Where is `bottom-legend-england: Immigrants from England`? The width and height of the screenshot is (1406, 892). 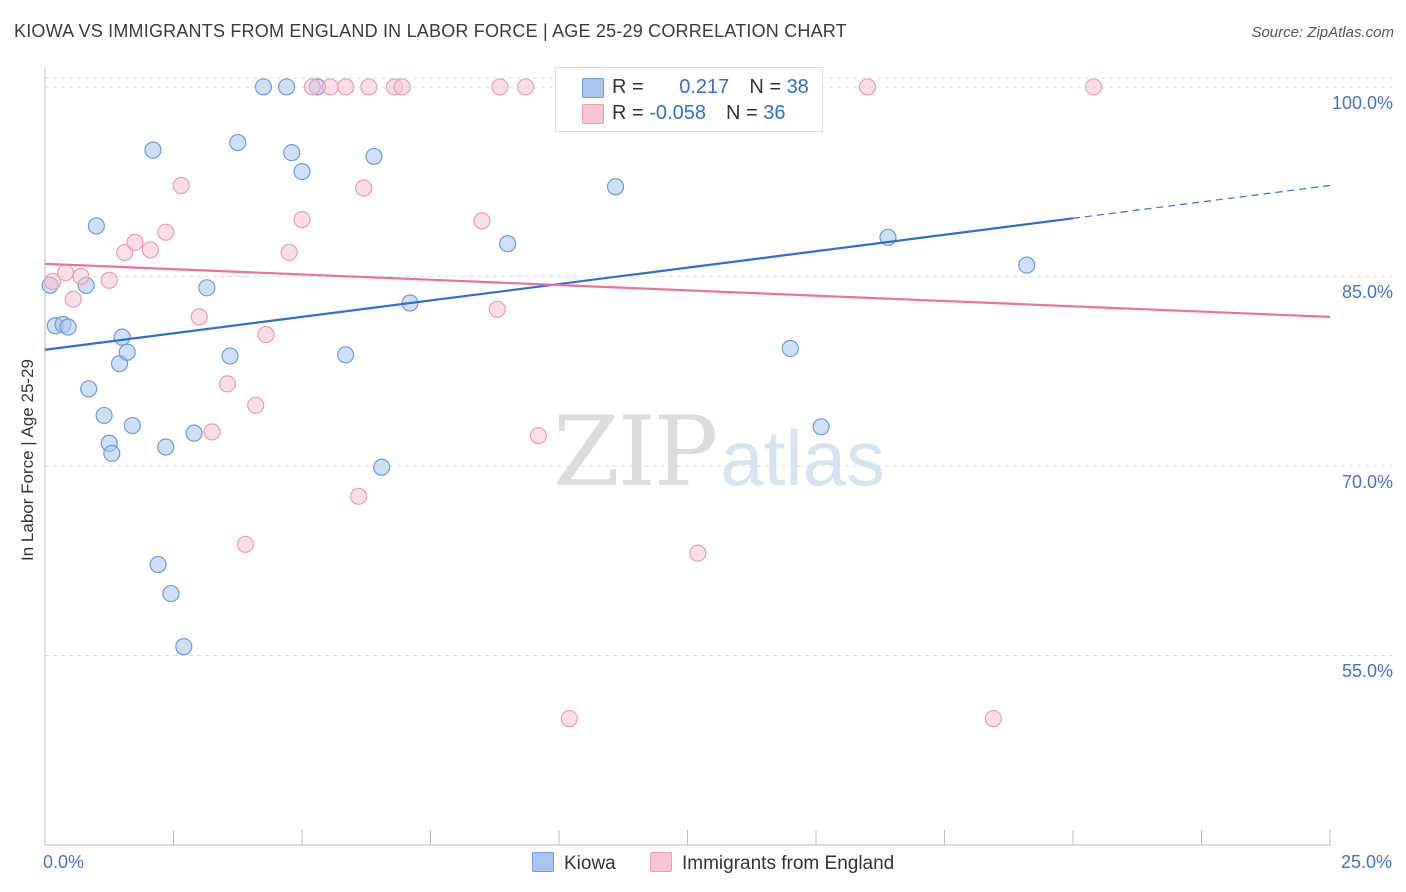 bottom-legend-england: Immigrants from England is located at coordinates (772, 863).